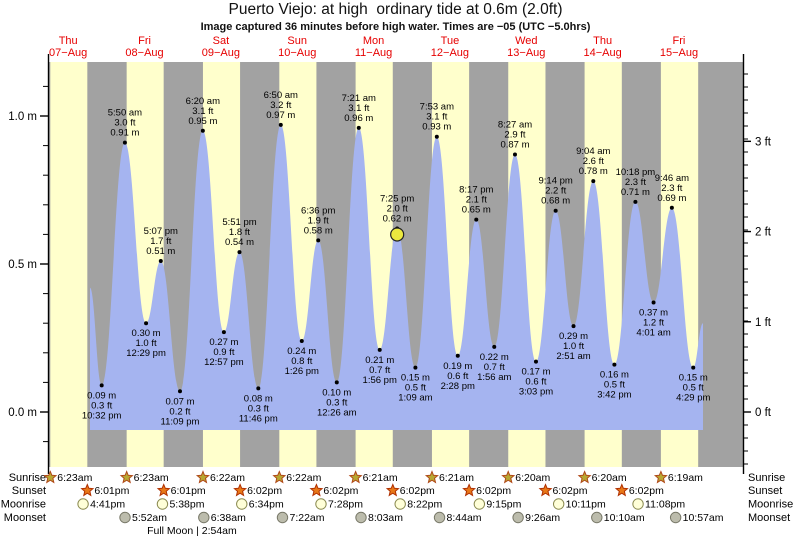  Describe the element at coordinates (111, 491) in the screenshot. I see `sunset-time: 6:01pm` at that location.